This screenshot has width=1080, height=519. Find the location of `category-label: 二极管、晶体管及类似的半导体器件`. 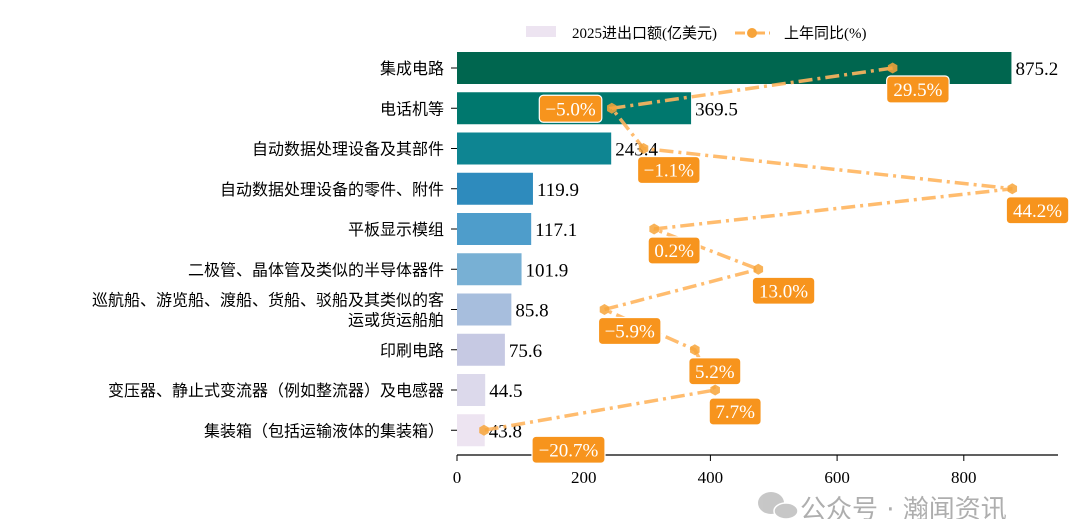

category-label: 二极管、晶体管及类似的半导体器件 is located at coordinates (316, 270).